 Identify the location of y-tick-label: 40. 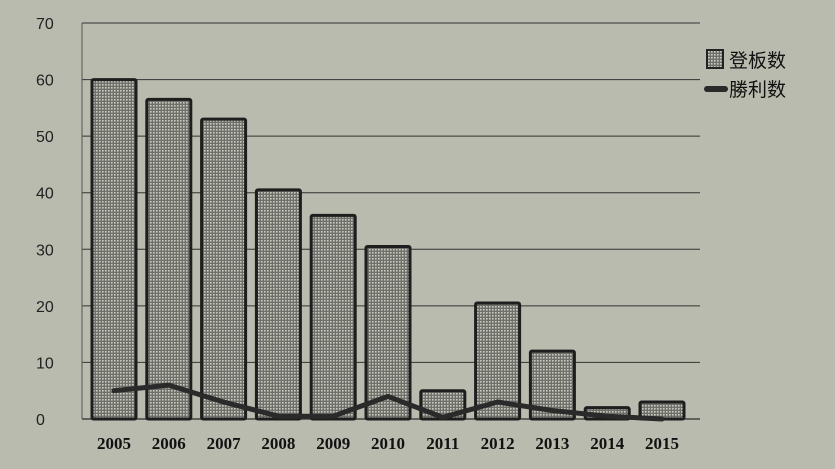
(45, 194).